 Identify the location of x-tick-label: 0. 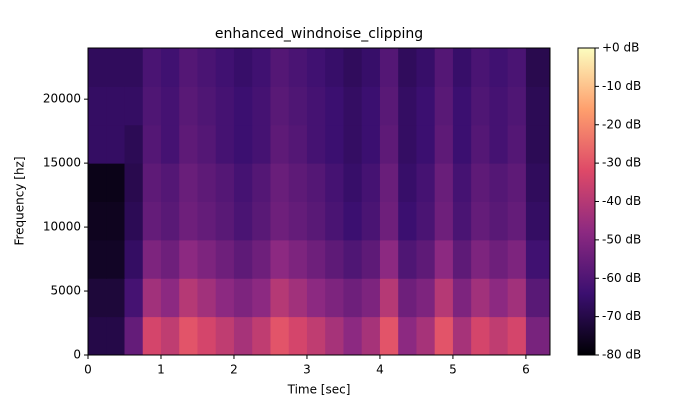
(88, 370).